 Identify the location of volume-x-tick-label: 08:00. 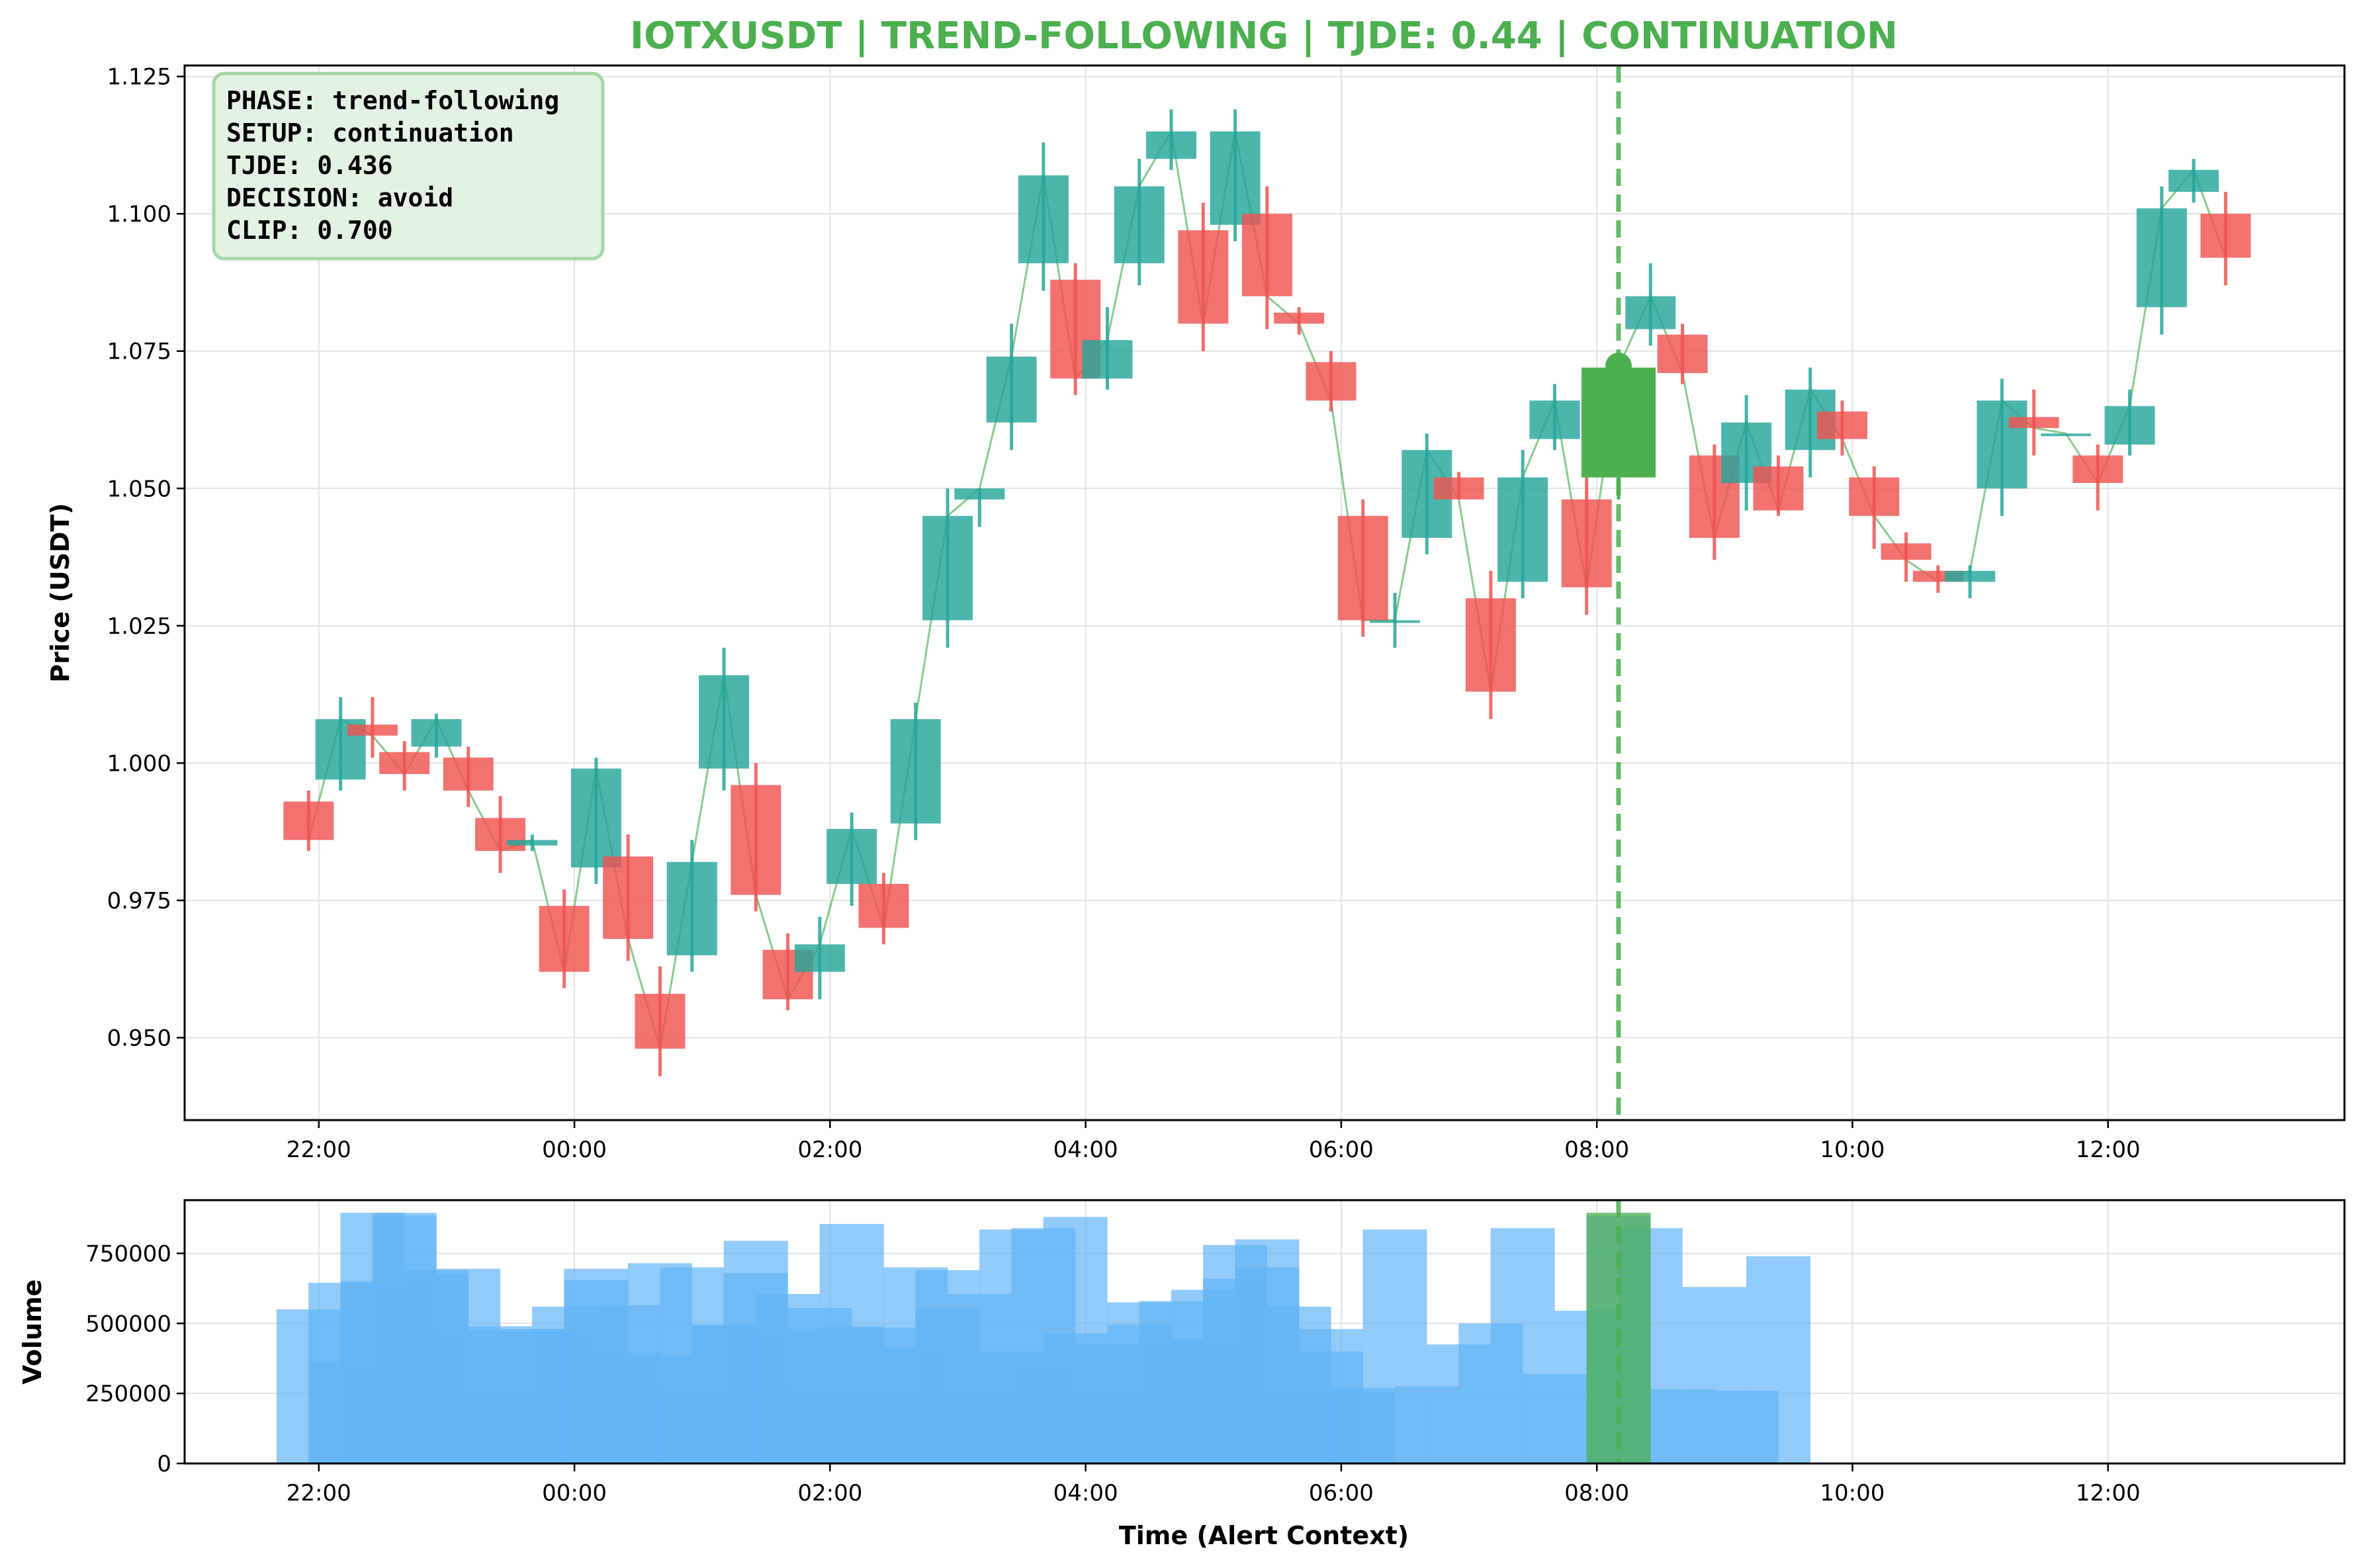
(1596, 1493).